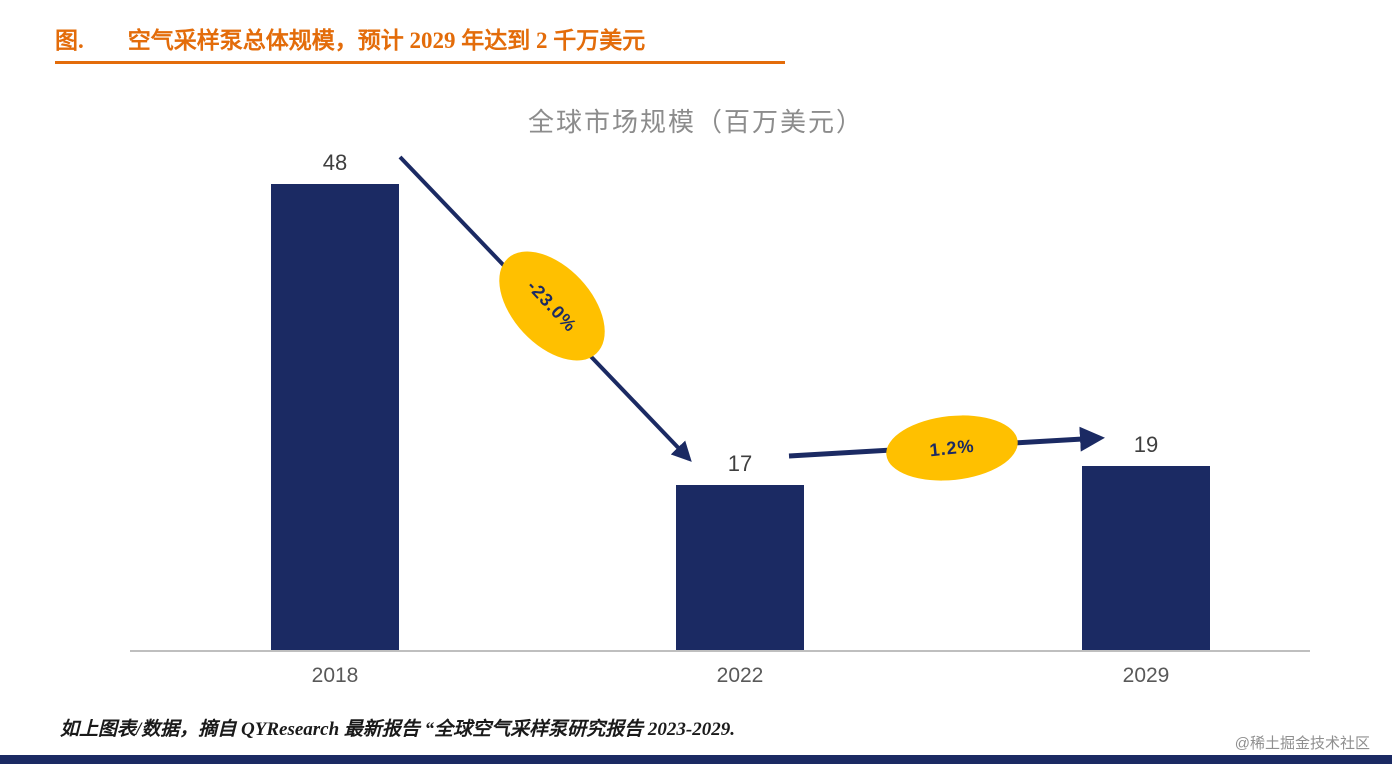 This screenshot has height=764, width=1392. Describe the element at coordinates (695, 122) in the screenshot. I see `chart-title: 全球市场规模（百万美元）` at that location.